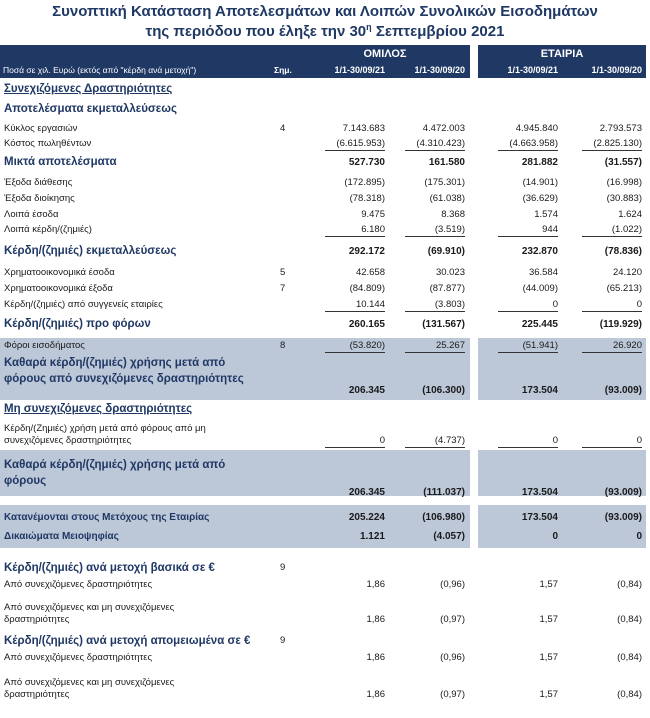 This screenshot has width=650, height=718. Describe the element at coordinates (447, 288) in the screenshot. I see `cell-value: (87.877)` at that location.